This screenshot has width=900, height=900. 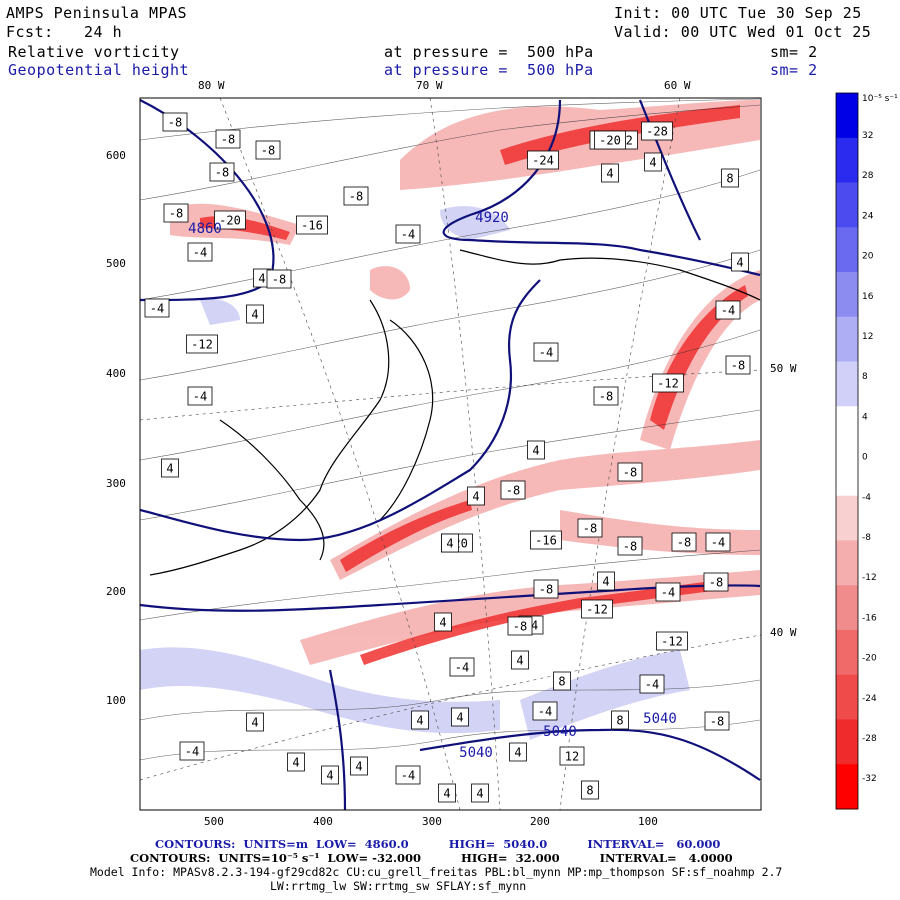 I want to click on contour-label: -20, so click(x=230, y=220).